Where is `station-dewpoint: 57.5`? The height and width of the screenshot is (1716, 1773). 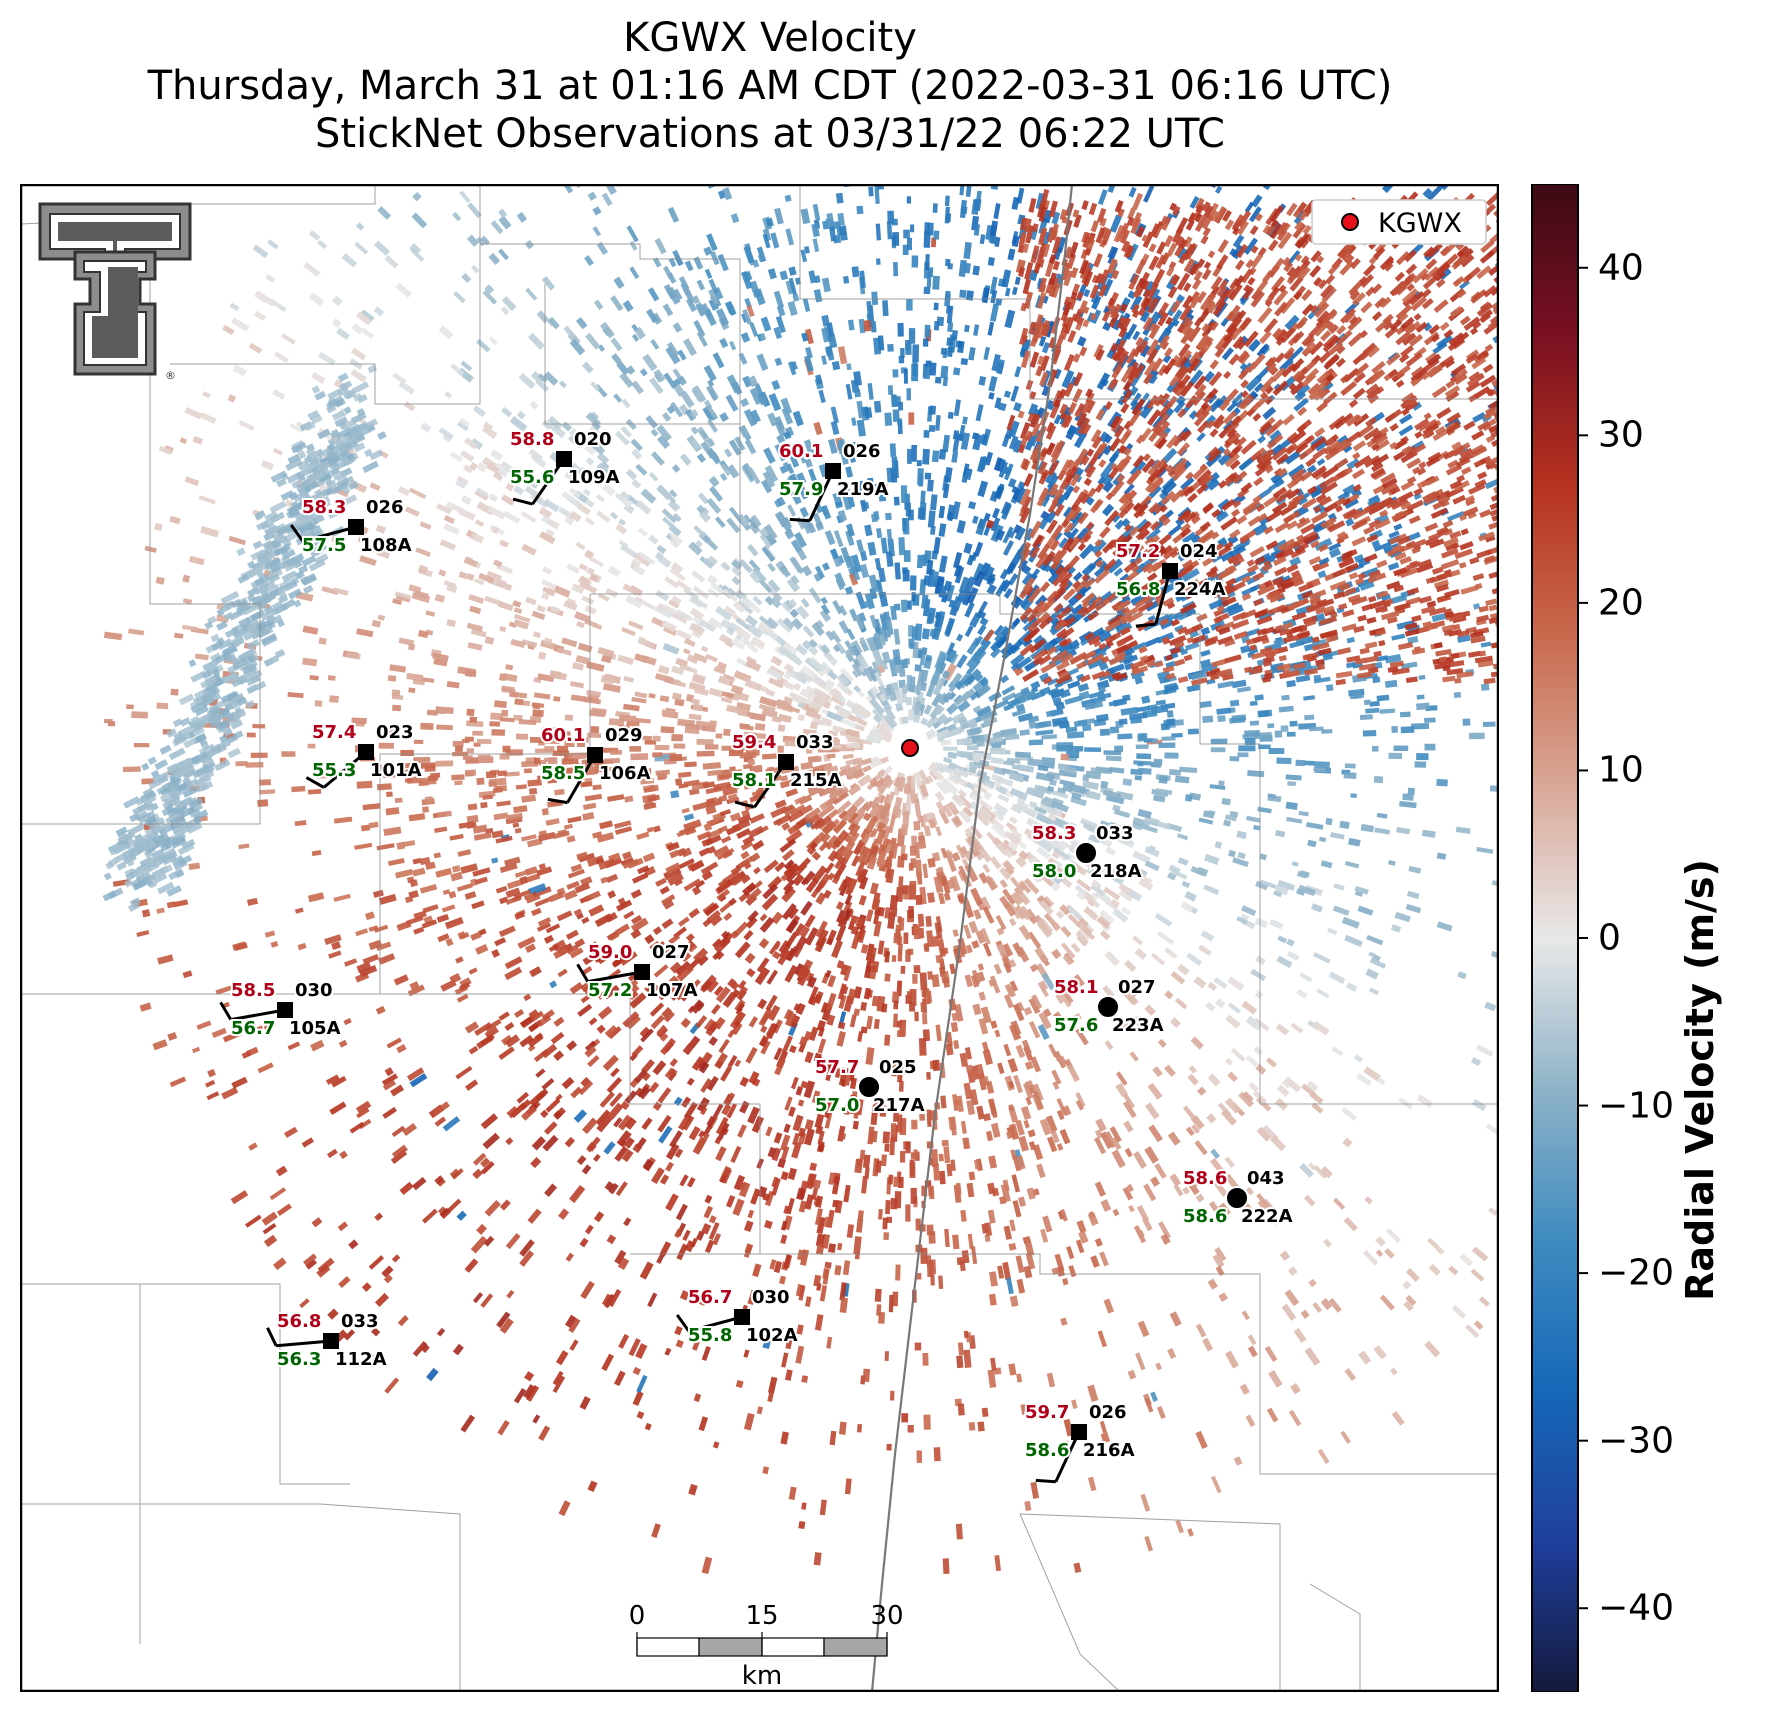
station-dewpoint: 57.5 is located at coordinates (324, 545).